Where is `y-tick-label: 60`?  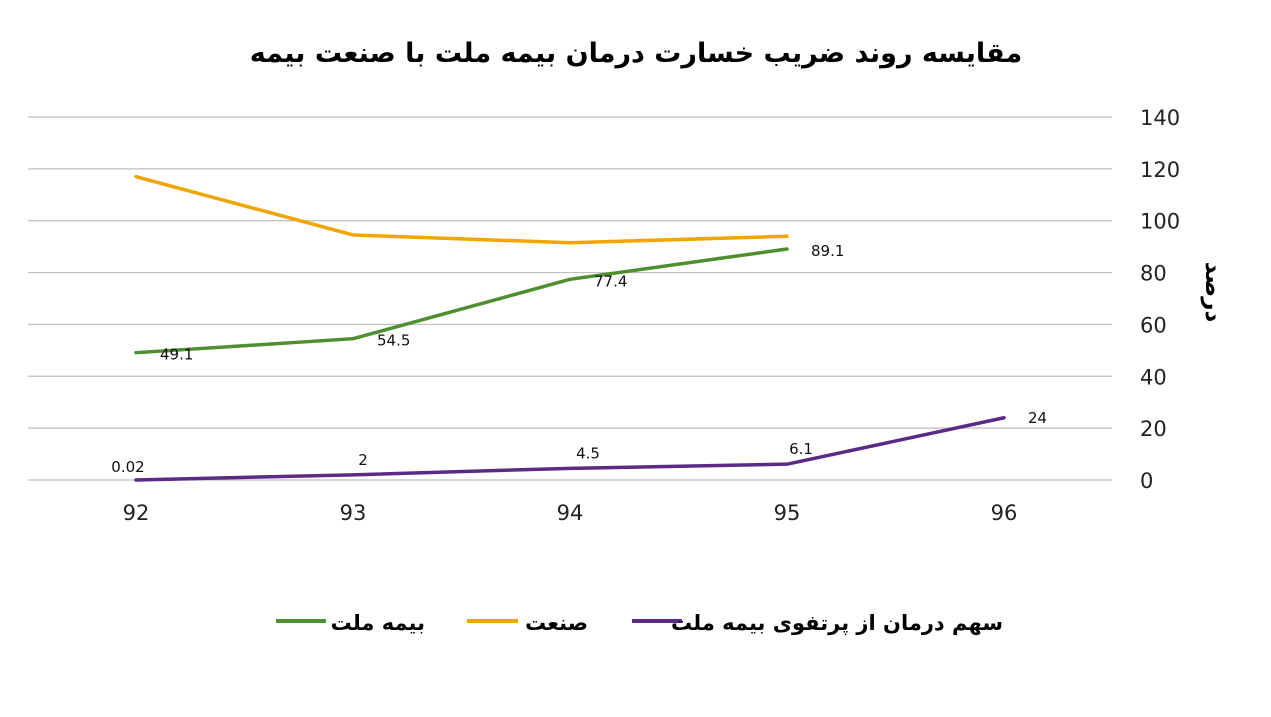
y-tick-label: 60 is located at coordinates (1153, 325).